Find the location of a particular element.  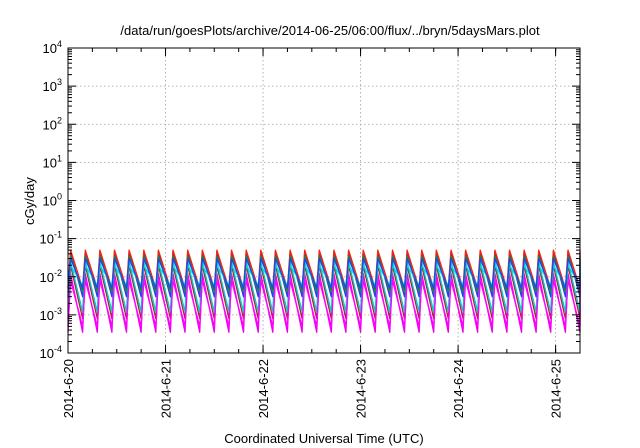

x-tick-label: 2014-6-22 is located at coordinates (263, 388).